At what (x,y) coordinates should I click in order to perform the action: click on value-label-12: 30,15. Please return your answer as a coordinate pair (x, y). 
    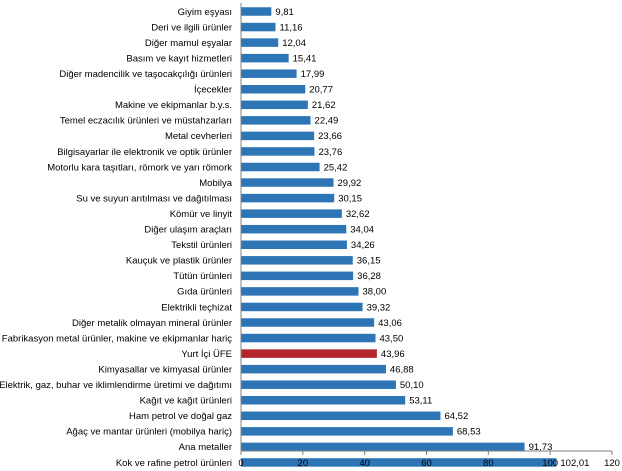
    Looking at the image, I should click on (350, 198).